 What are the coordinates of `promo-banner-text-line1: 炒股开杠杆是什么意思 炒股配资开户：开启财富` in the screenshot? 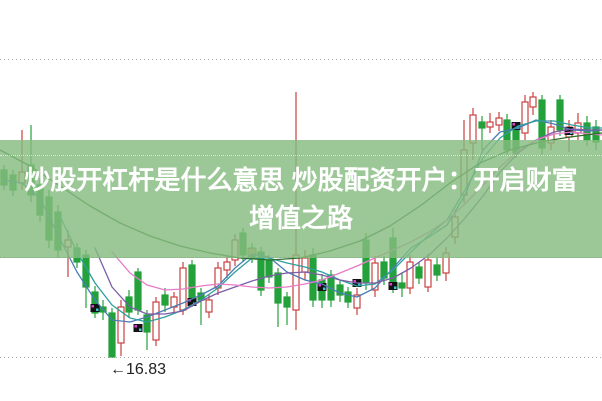 It's located at (301, 180).